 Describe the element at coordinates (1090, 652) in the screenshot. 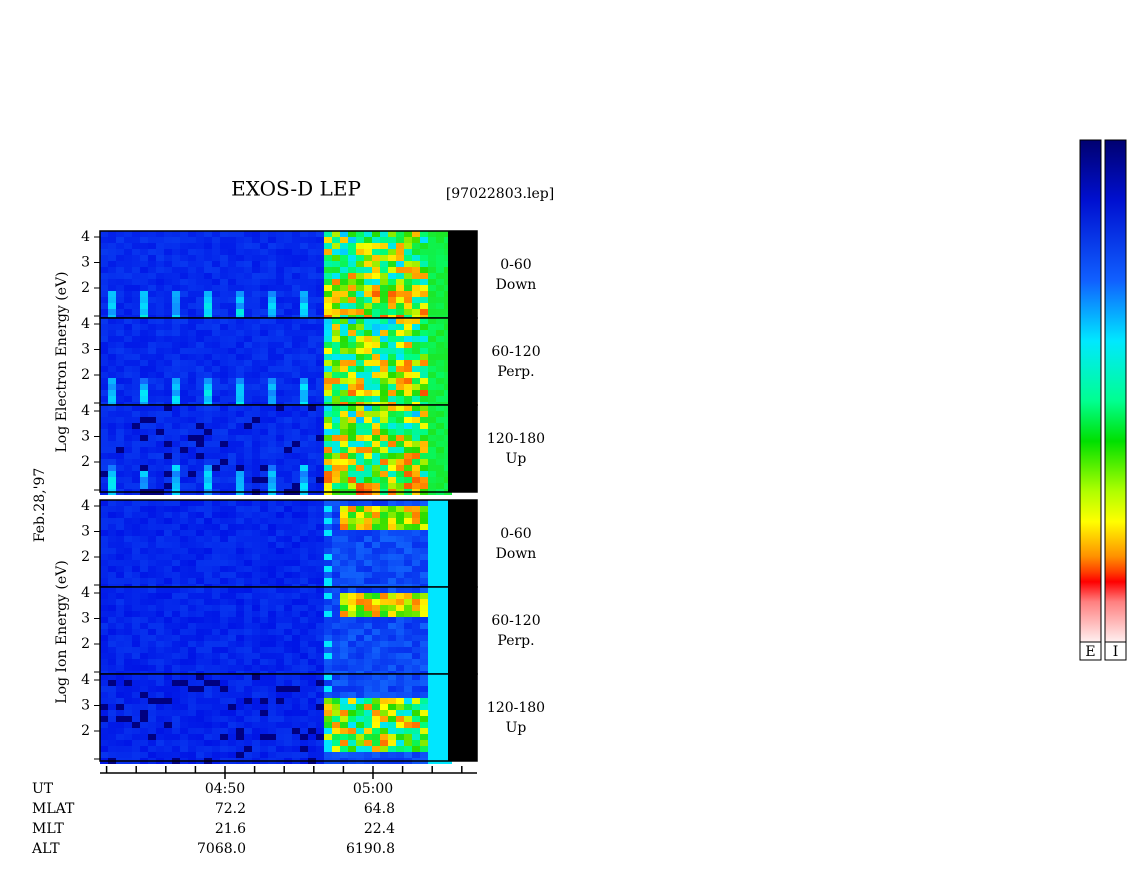

I see `colorbar-label: E` at that location.